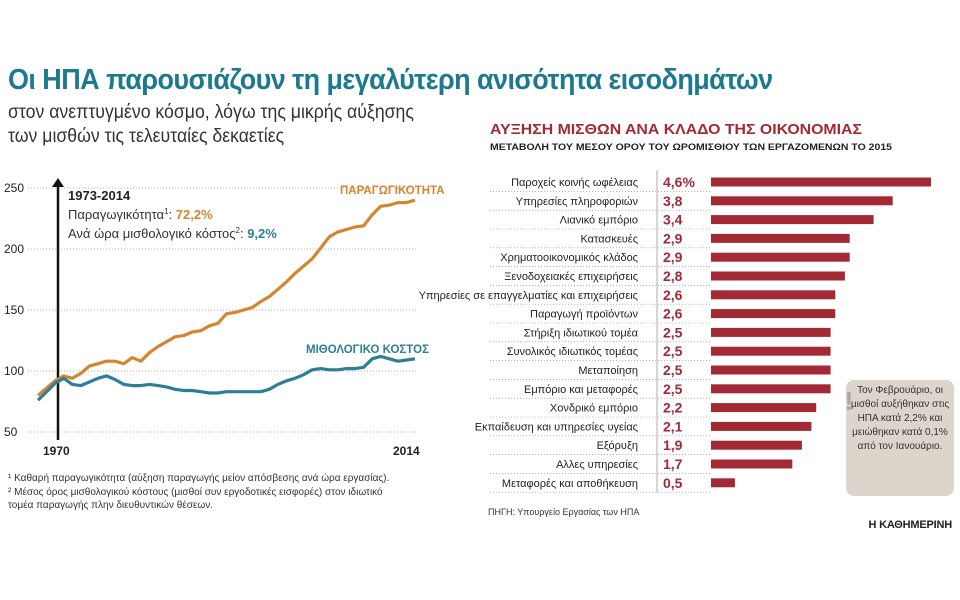  Describe the element at coordinates (581, 333) in the screenshot. I see `category-label: Στήριξη ιδιωτικού τομέα` at that location.